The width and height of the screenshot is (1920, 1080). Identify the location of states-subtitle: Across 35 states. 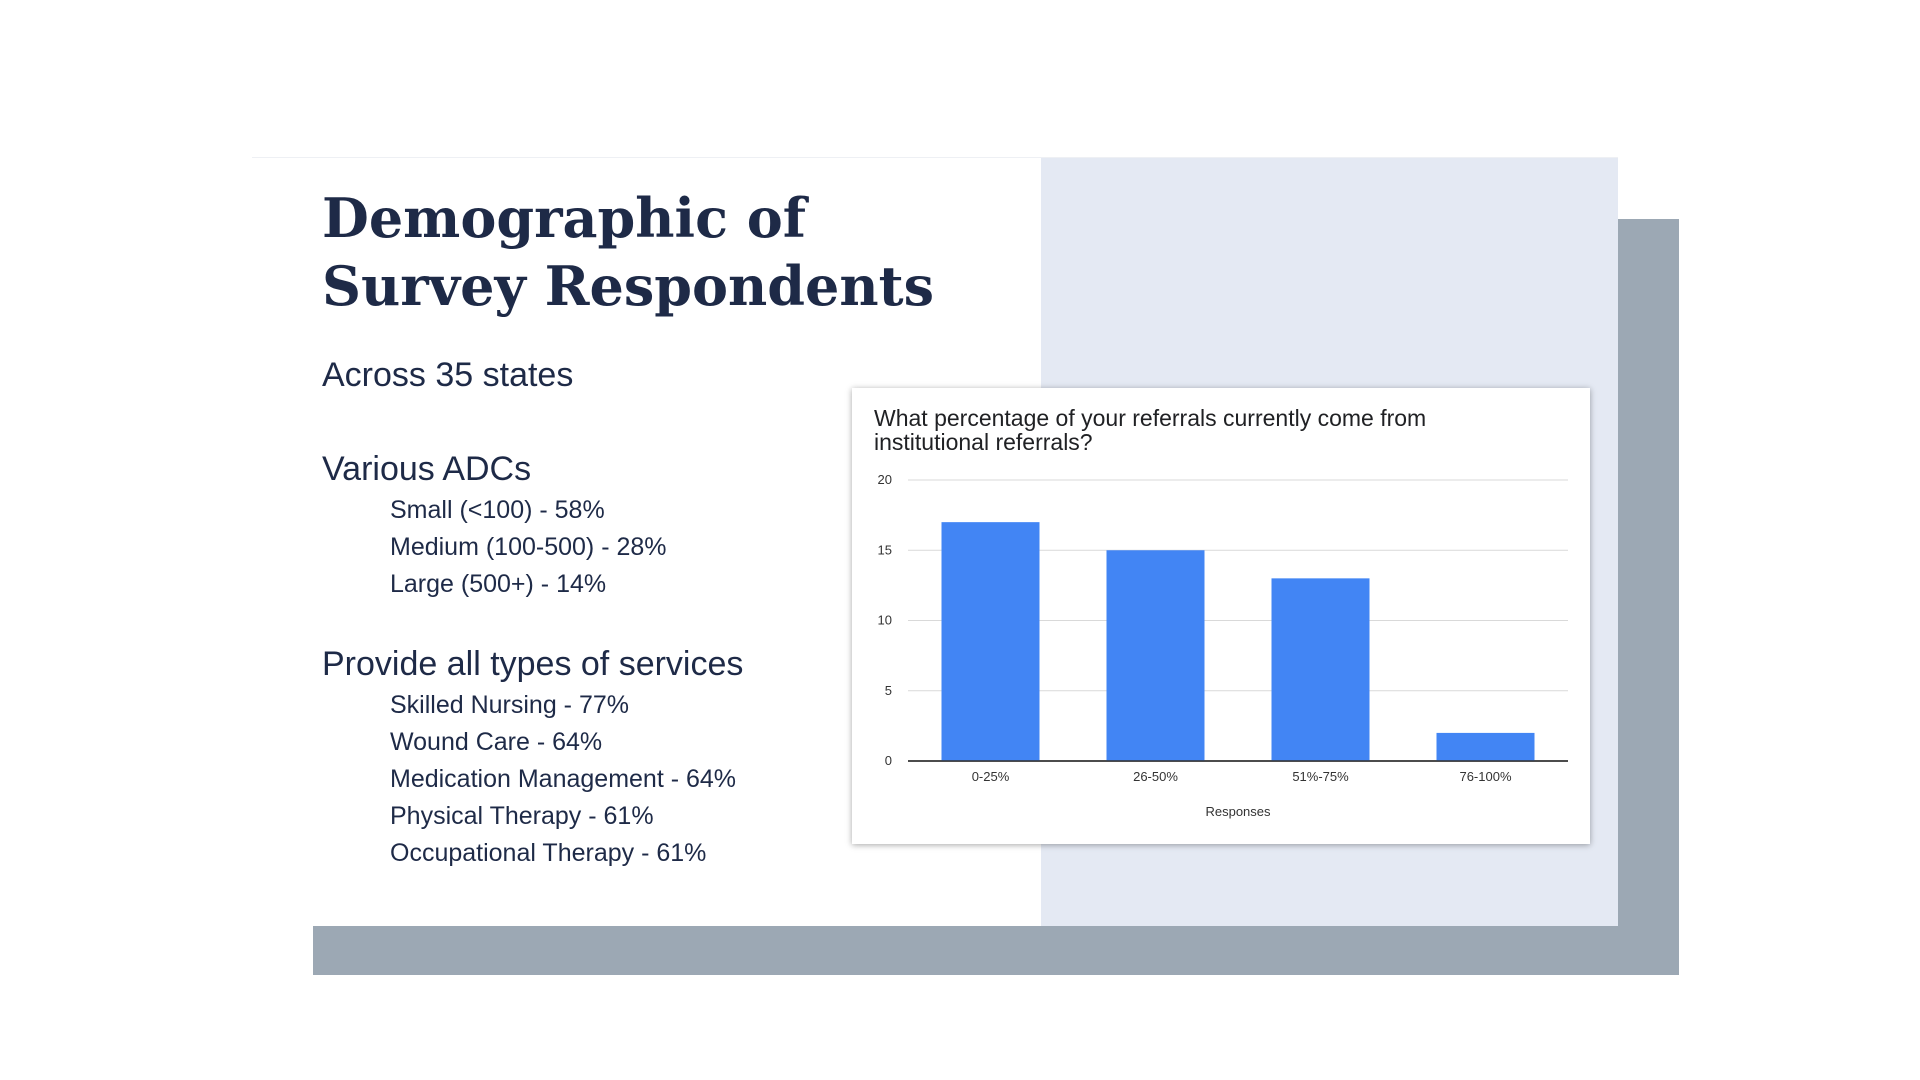
(448, 375).